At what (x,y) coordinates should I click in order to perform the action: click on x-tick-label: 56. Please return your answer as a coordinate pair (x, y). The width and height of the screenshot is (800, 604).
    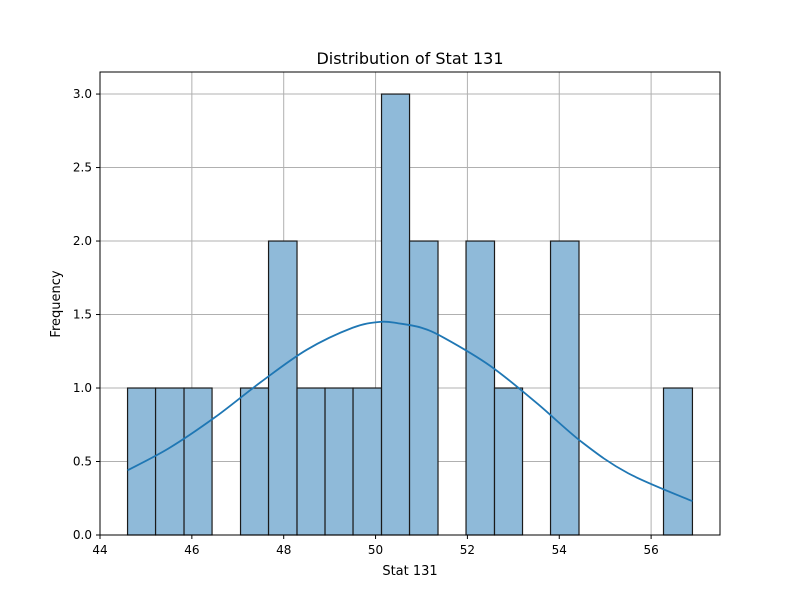
    Looking at the image, I should click on (650, 550).